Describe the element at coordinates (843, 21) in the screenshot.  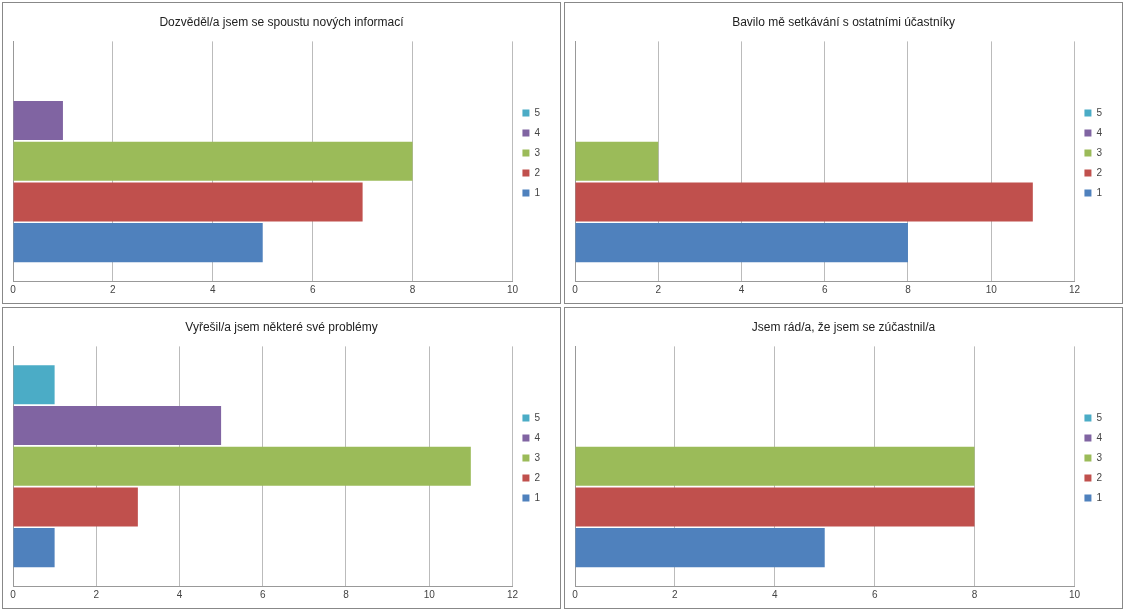
I see `chart-title: Bavilo mě setkávání s ostatními účastníky` at that location.